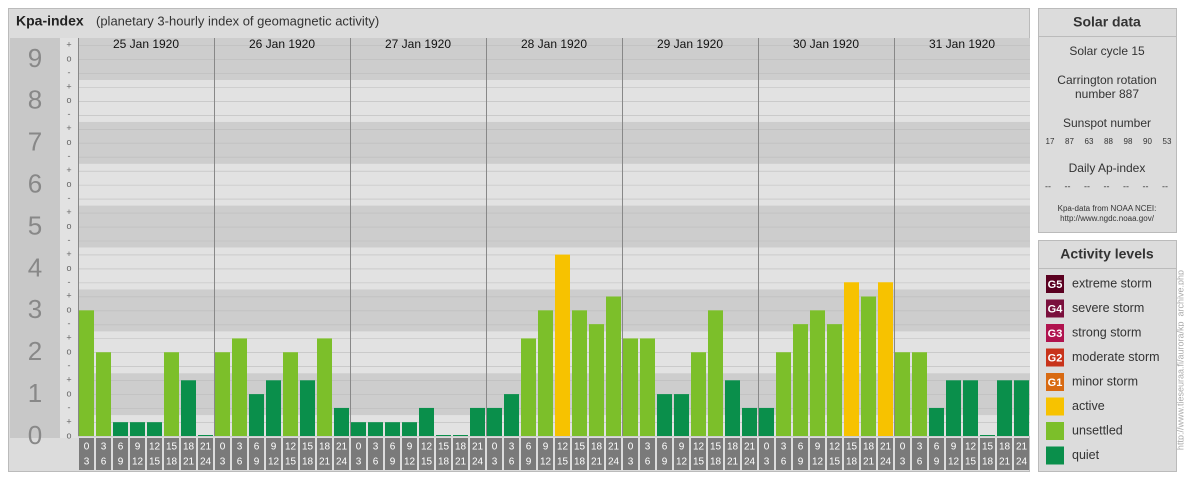 This screenshot has width=1184, height=480. What do you see at coordinates (282, 44) in the screenshot?
I see `day-label: 26 Jan 1920` at bounding box center [282, 44].